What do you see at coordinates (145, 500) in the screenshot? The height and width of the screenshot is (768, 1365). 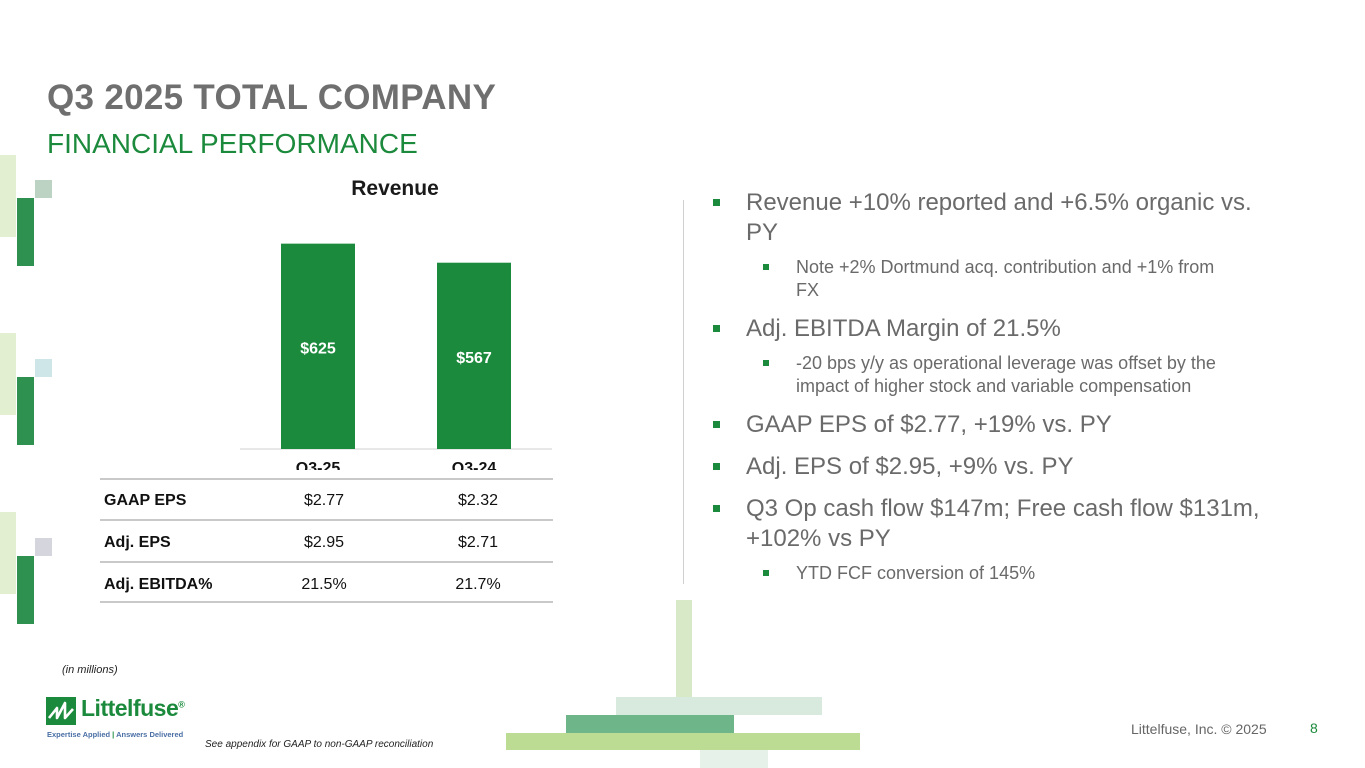 I see `table-row-label: GAAP EPS` at bounding box center [145, 500].